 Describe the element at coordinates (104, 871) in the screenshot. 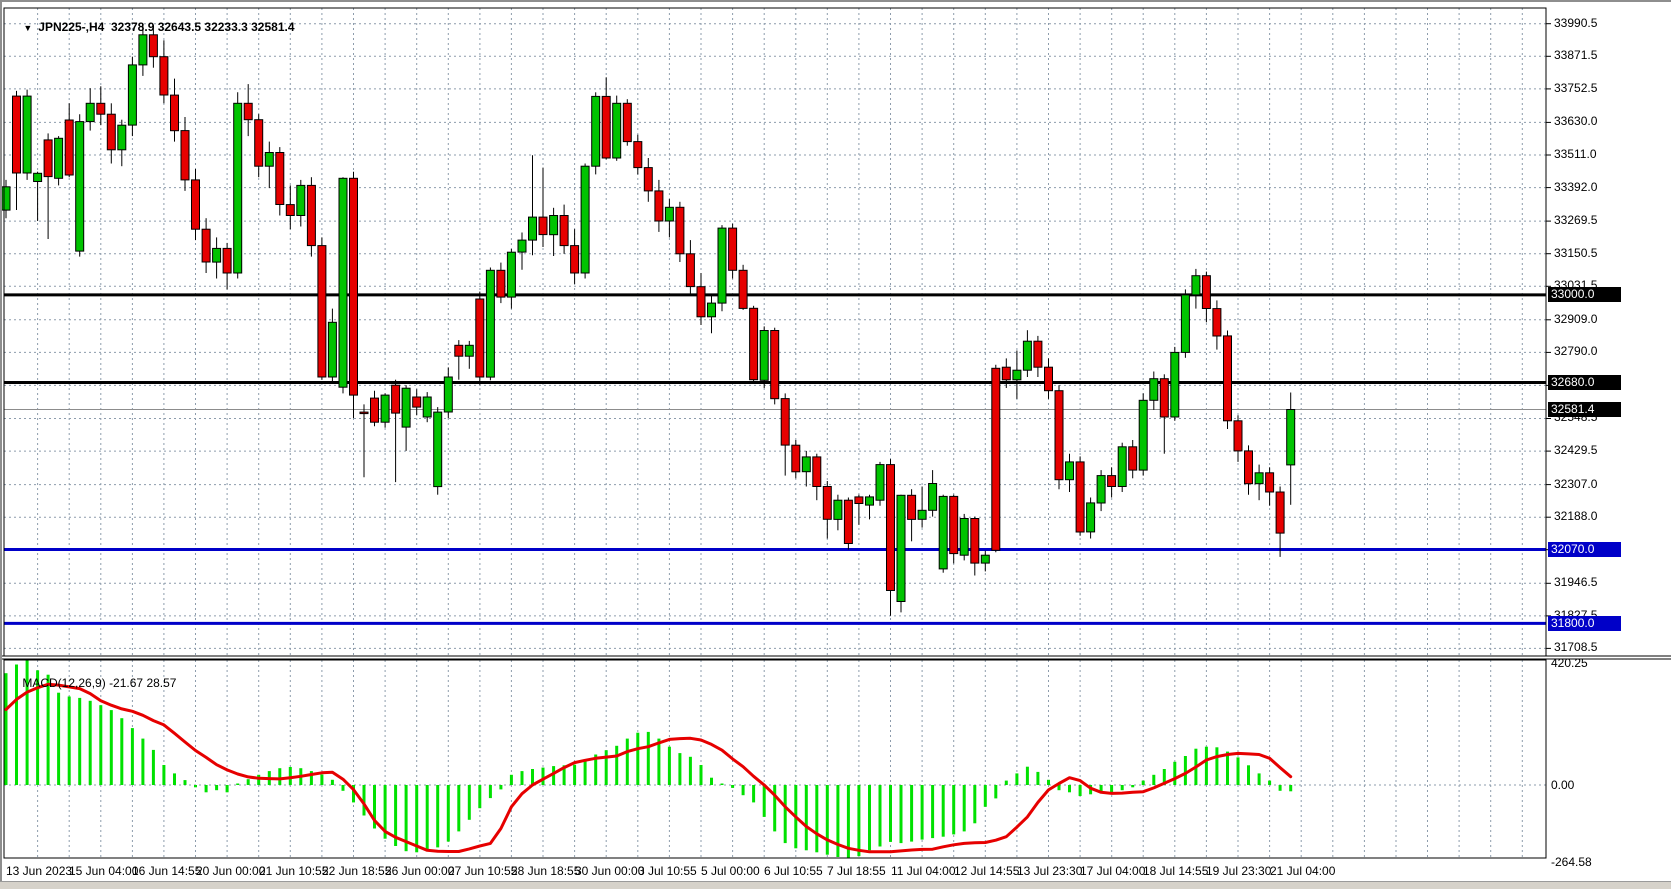

I see `time-tick-label: 15 Jun 04:00` at that location.